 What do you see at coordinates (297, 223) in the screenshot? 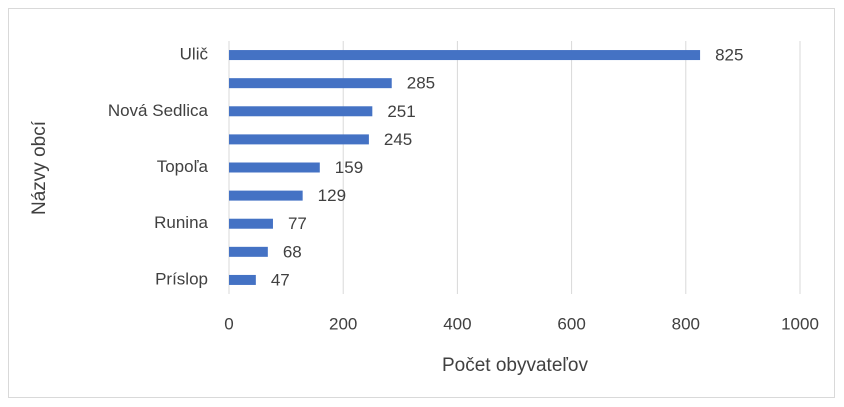
I see `data-label: 77` at bounding box center [297, 223].